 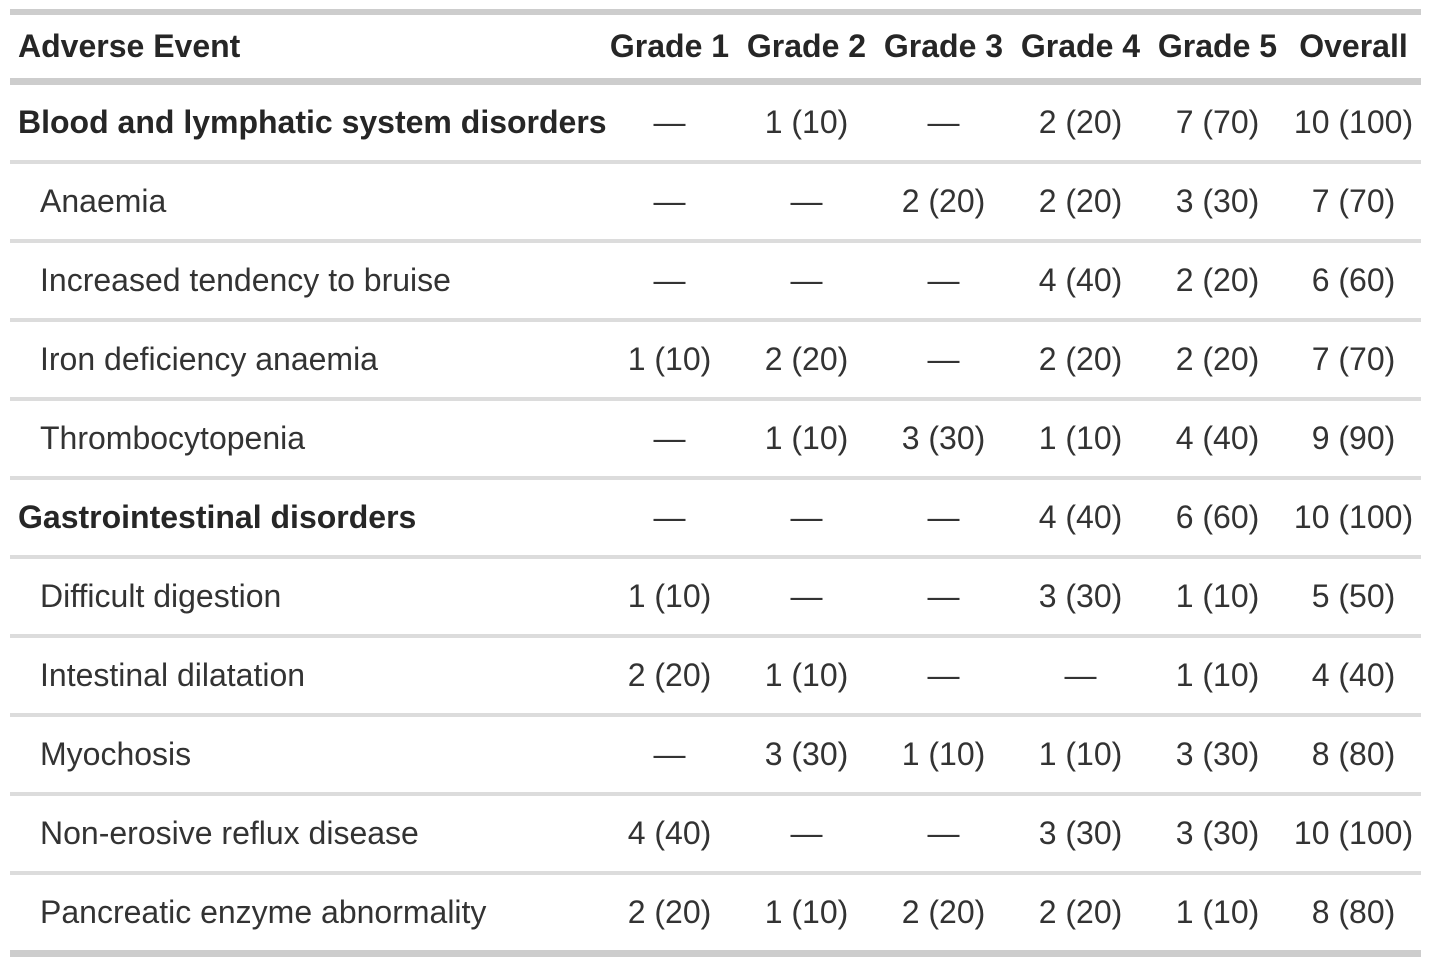 I want to click on row-label: Non-erosive reflux disease, so click(x=229, y=833).